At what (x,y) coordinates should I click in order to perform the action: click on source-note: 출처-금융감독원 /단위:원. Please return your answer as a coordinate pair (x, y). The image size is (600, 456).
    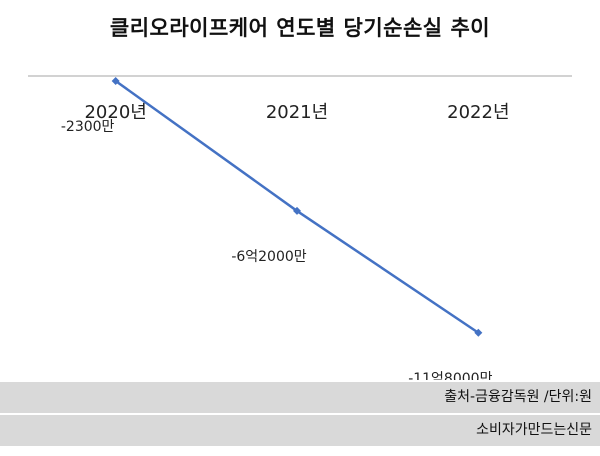
    Looking at the image, I should click on (300, 397).